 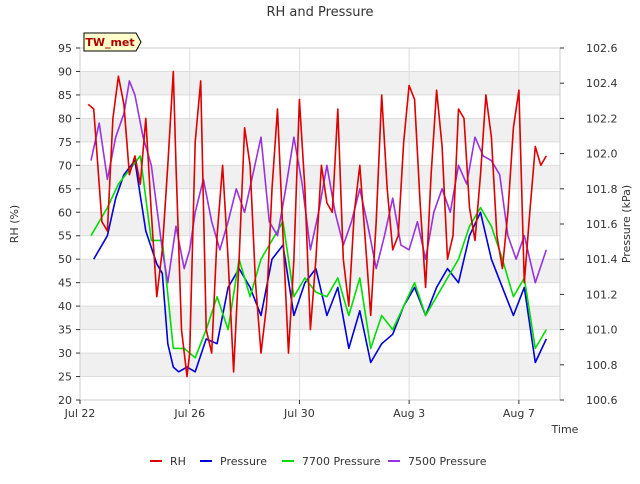 What do you see at coordinates (65, 212) in the screenshot?
I see `y-left-tick-label: 60` at bounding box center [65, 212].